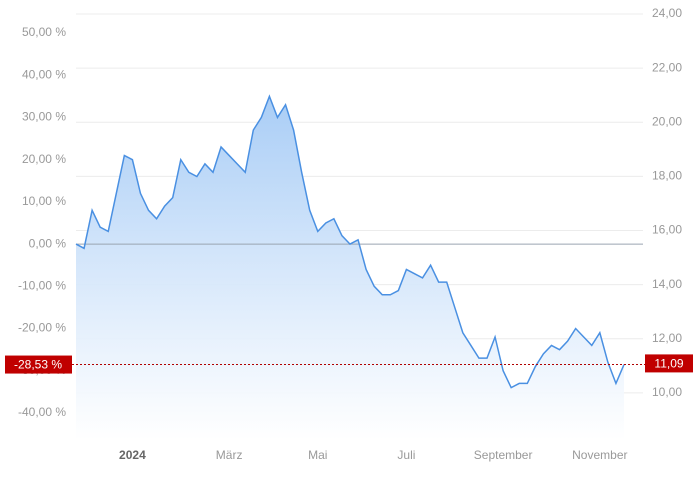 This screenshot has width=697, height=477. What do you see at coordinates (667, 230) in the screenshot?
I see `y2-tick-label: 16,00` at bounding box center [667, 230].